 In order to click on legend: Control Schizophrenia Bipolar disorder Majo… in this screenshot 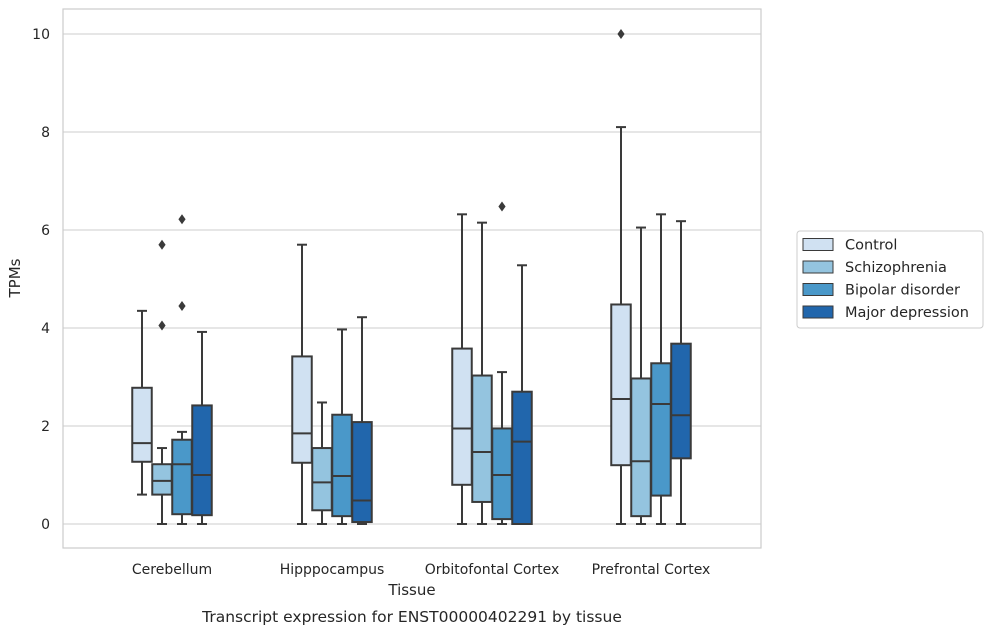, I will do `click(890, 279)`.